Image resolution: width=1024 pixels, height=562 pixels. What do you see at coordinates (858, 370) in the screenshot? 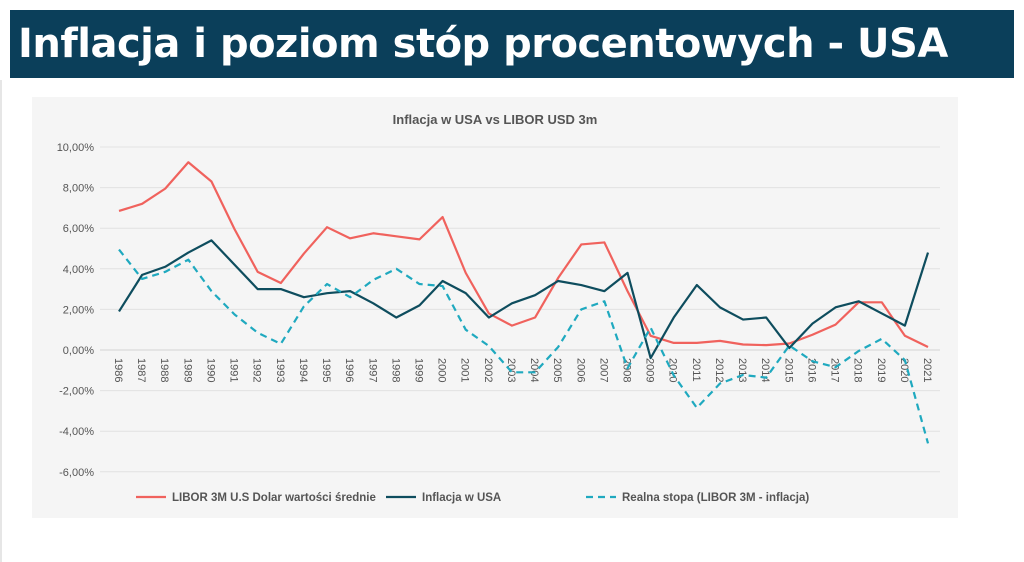
I see `x-tick-label: 2018` at bounding box center [858, 370].